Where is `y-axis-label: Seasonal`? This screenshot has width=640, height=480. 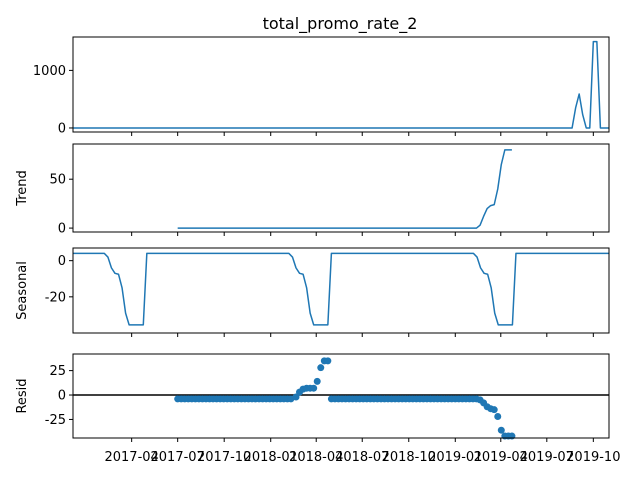 y-axis-label: Seasonal is located at coordinates (22, 290).